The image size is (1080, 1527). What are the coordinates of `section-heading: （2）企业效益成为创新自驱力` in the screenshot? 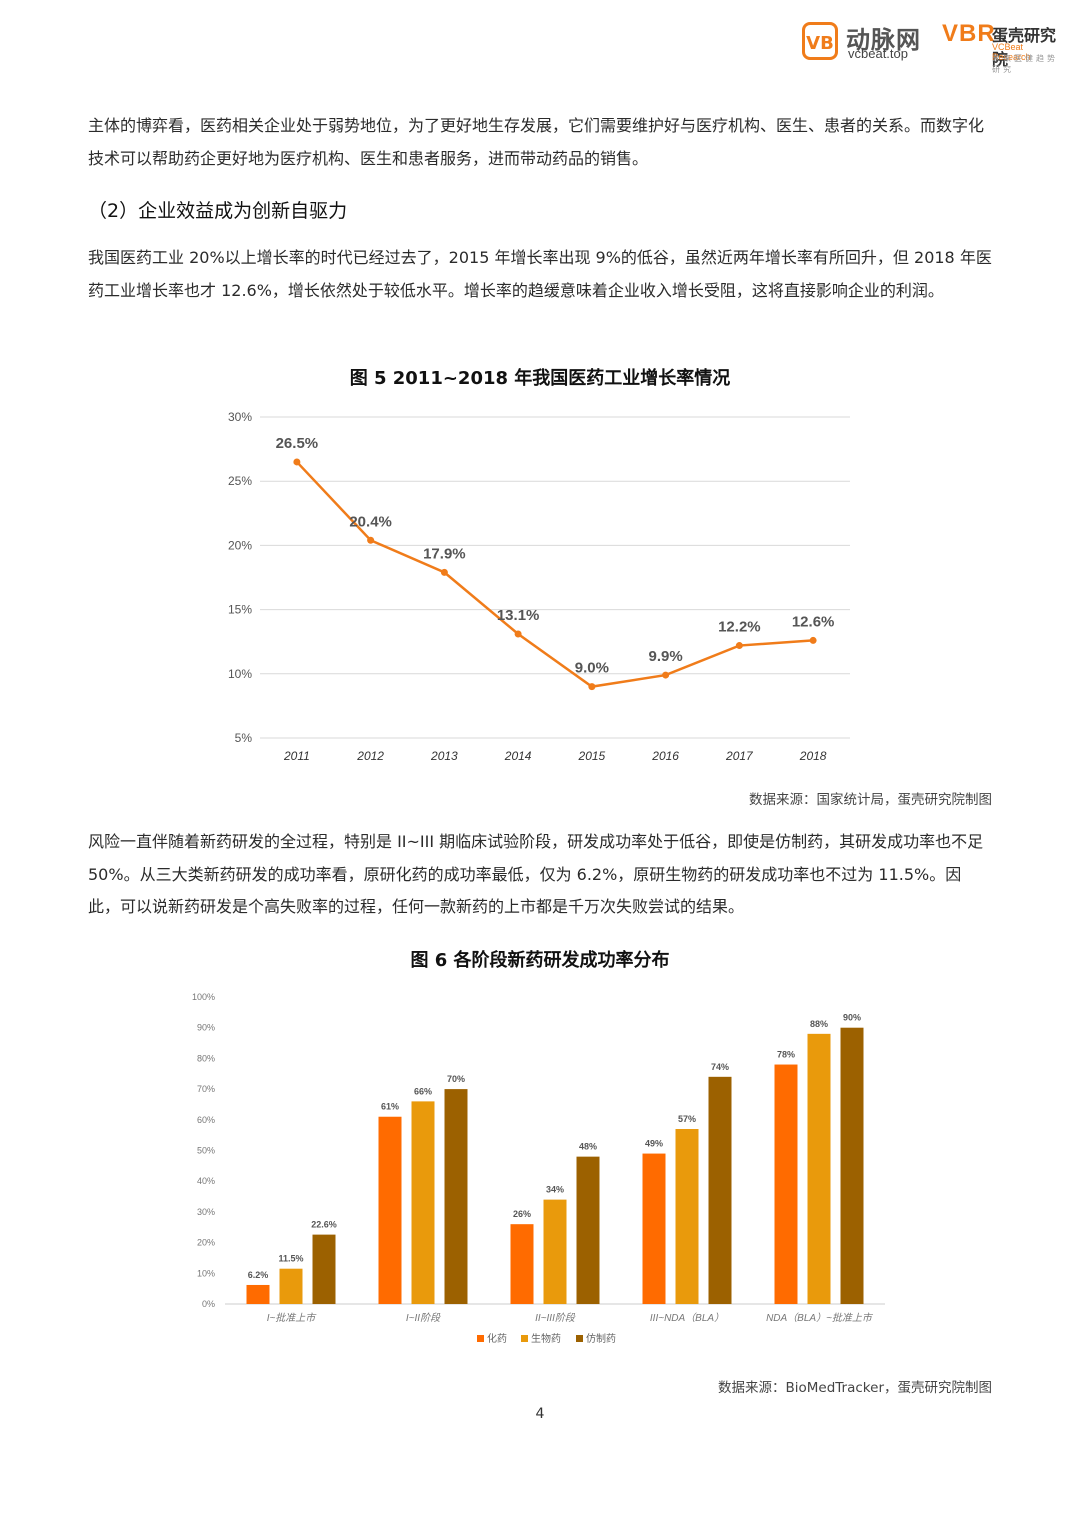 It's located at (218, 211).